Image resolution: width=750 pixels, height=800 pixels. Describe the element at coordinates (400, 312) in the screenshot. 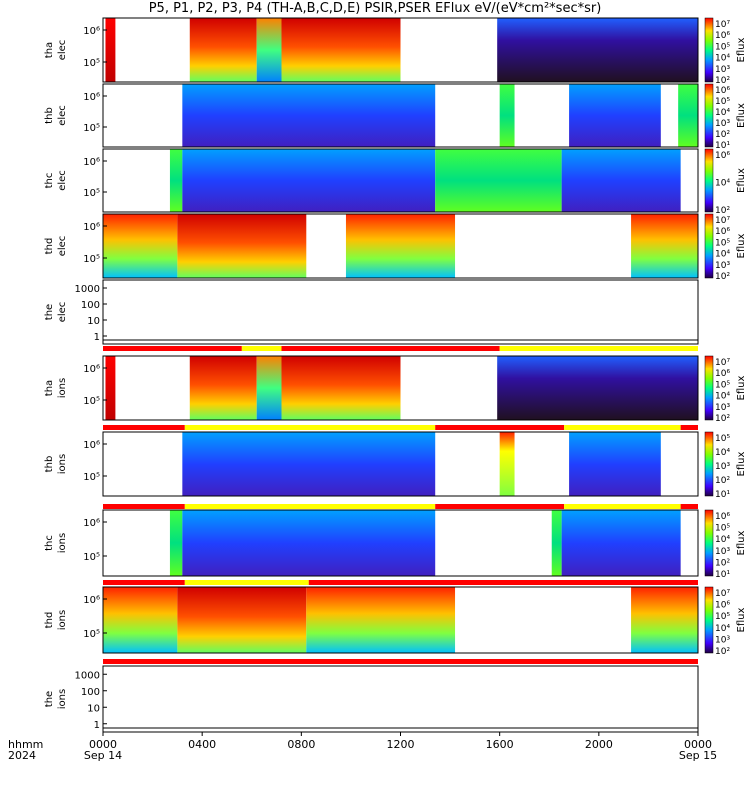

I see `panel-the_elec` at that location.